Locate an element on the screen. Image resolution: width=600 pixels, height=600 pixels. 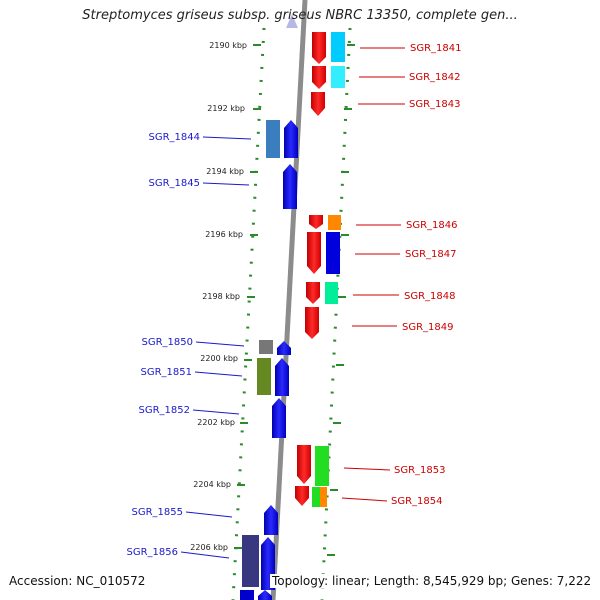
gene-label-sgr-1843: SGR_1843 is located at coordinates (435, 104).